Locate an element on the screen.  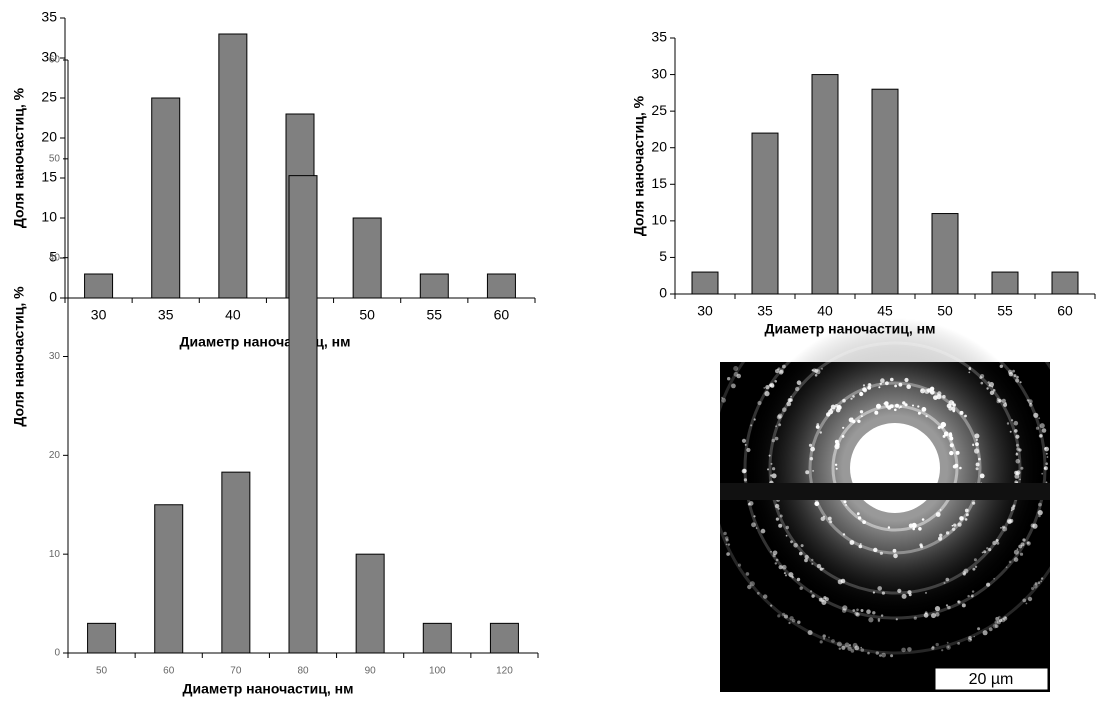
y-tick-label: 10 is located at coordinates (49, 217).